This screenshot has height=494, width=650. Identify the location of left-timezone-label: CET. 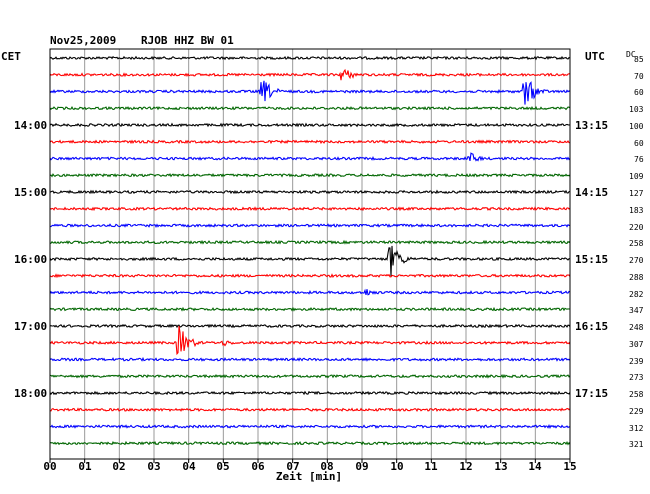
(11, 56).